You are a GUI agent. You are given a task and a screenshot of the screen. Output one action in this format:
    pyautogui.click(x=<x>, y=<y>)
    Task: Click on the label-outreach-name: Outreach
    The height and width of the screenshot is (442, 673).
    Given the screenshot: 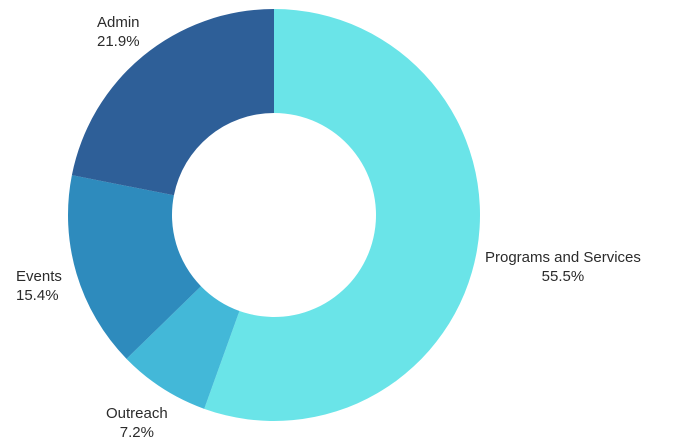 What is the action you would take?
    pyautogui.click(x=137, y=413)
    